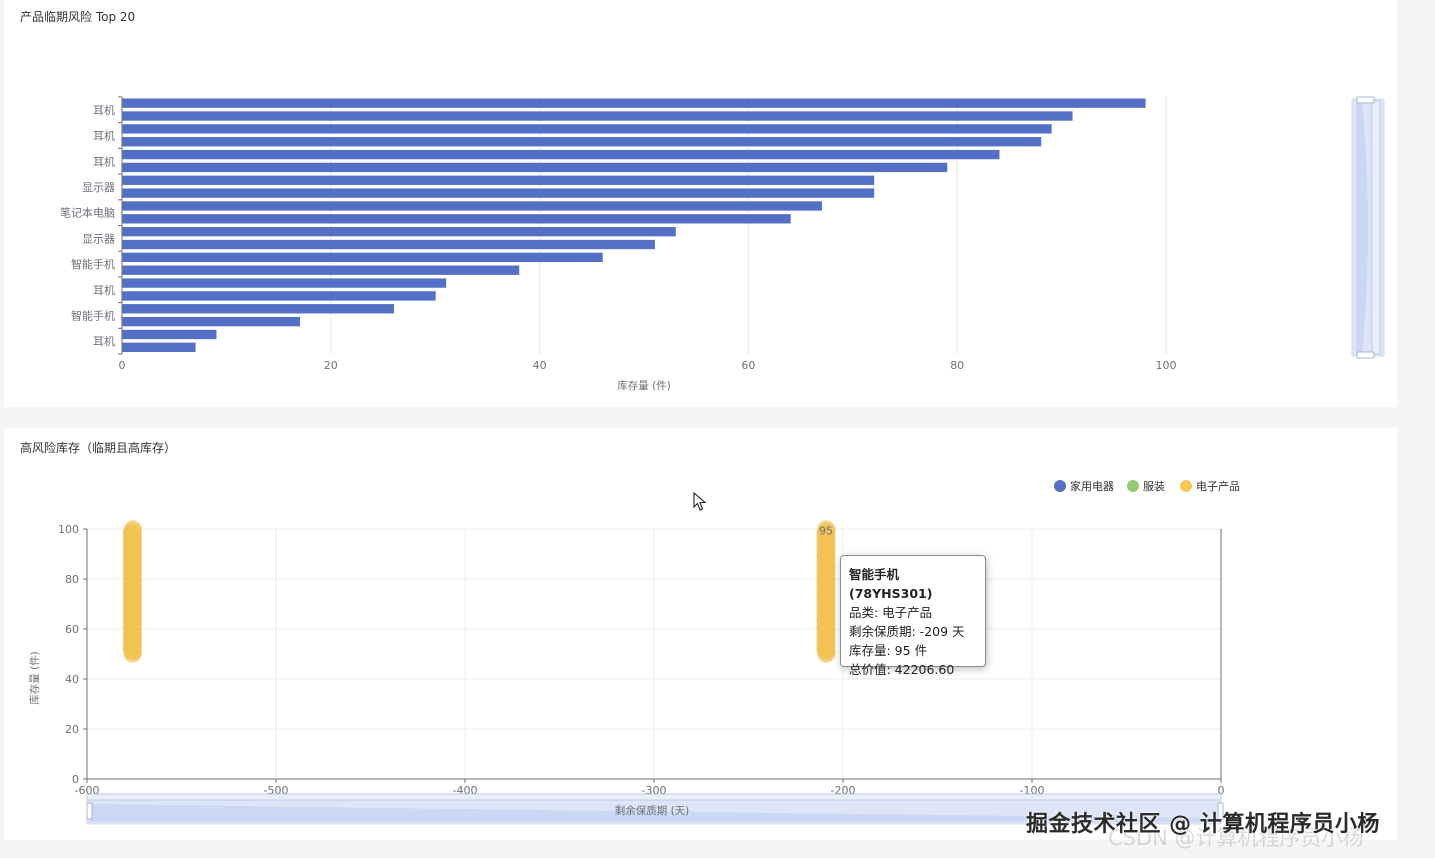 Image resolution: width=1435 pixels, height=858 pixels. What do you see at coordinates (891, 584) in the screenshot?
I see `tooltip-title: 智能手机 (78YHS301)` at bounding box center [891, 584].